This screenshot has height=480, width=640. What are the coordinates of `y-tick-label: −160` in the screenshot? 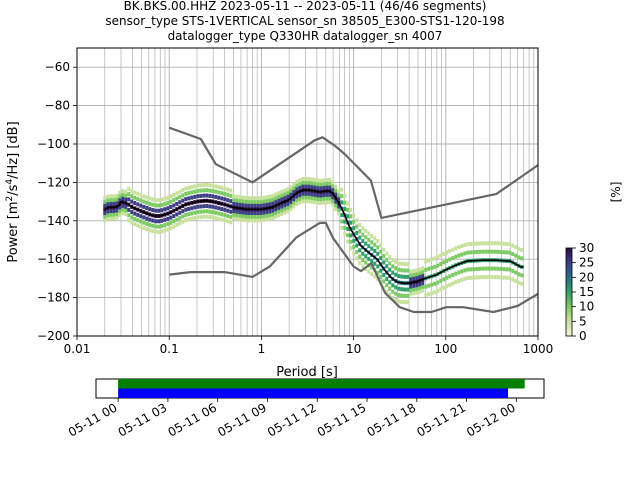 It's located at (53, 259).